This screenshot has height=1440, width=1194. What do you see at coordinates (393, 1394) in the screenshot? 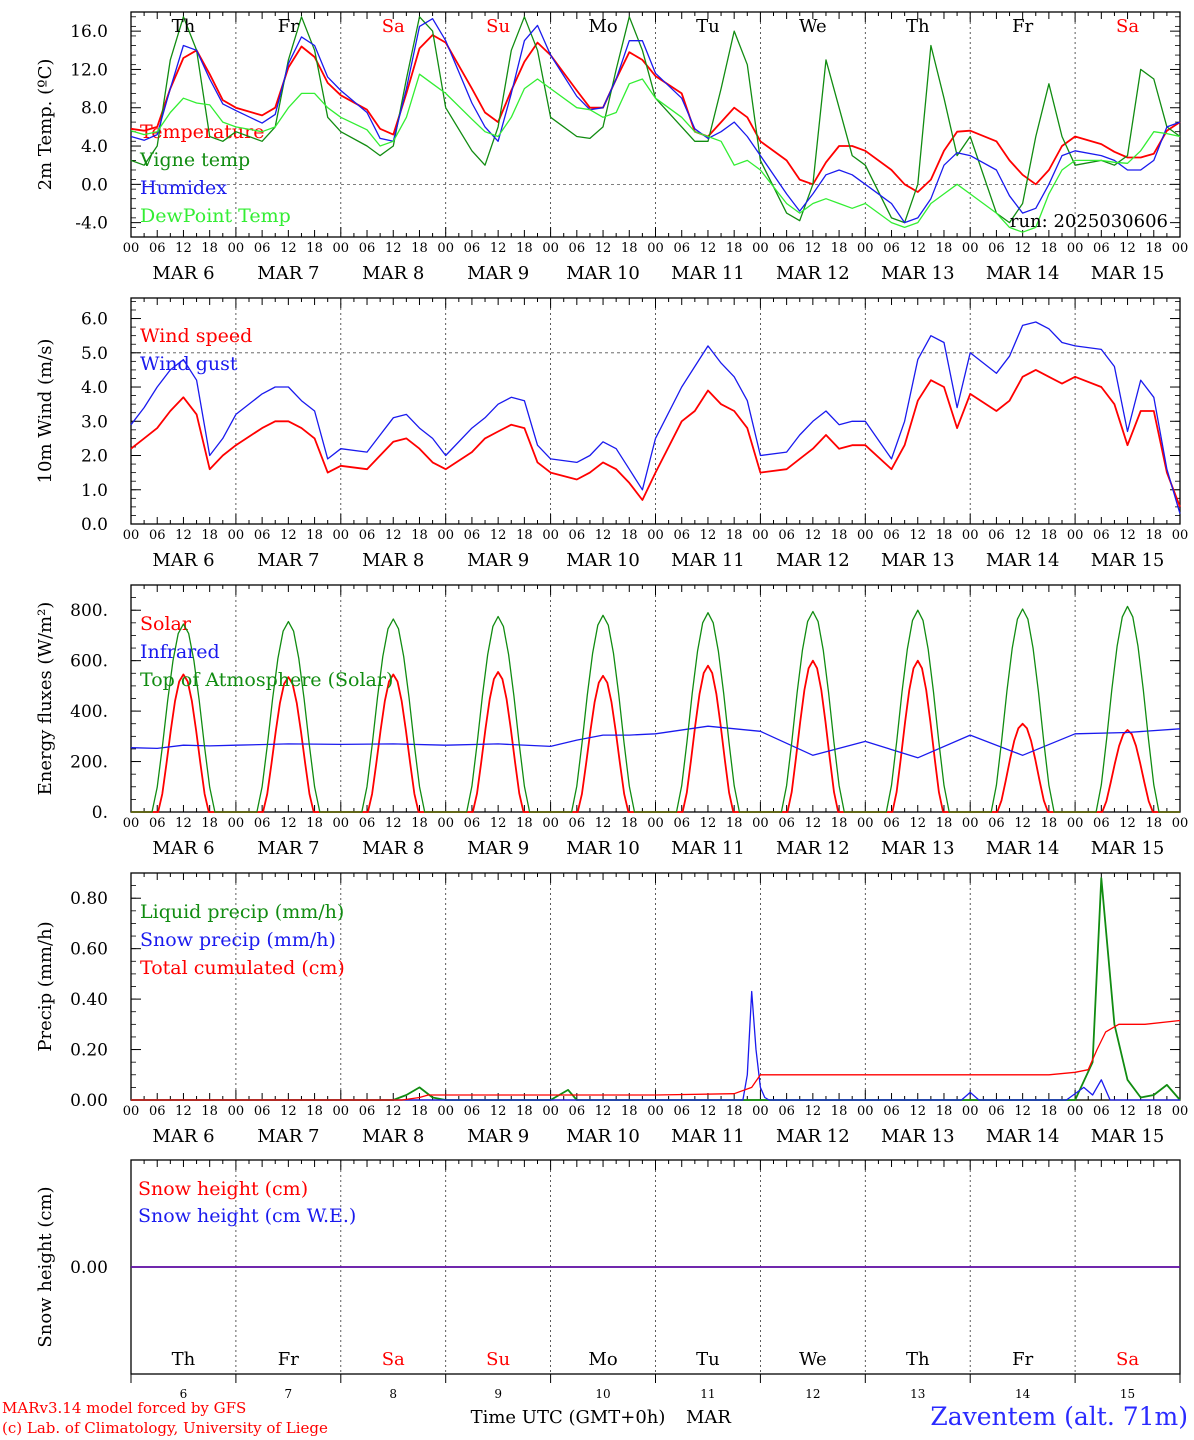
I see `day-number-label: 8` at bounding box center [393, 1394].